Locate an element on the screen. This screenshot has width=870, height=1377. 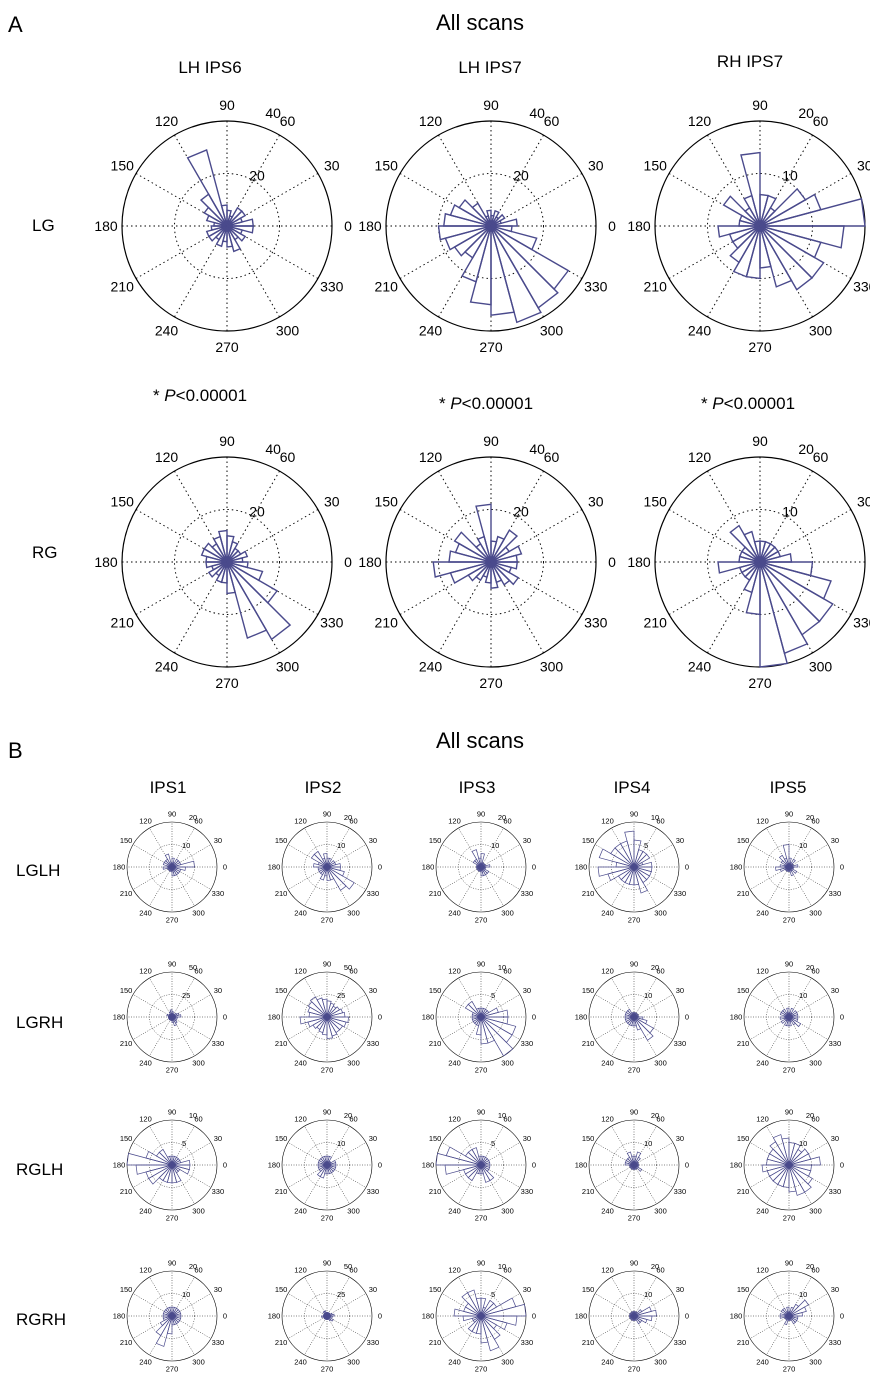
radial-tick-label: 25 is located at coordinates (341, 995).